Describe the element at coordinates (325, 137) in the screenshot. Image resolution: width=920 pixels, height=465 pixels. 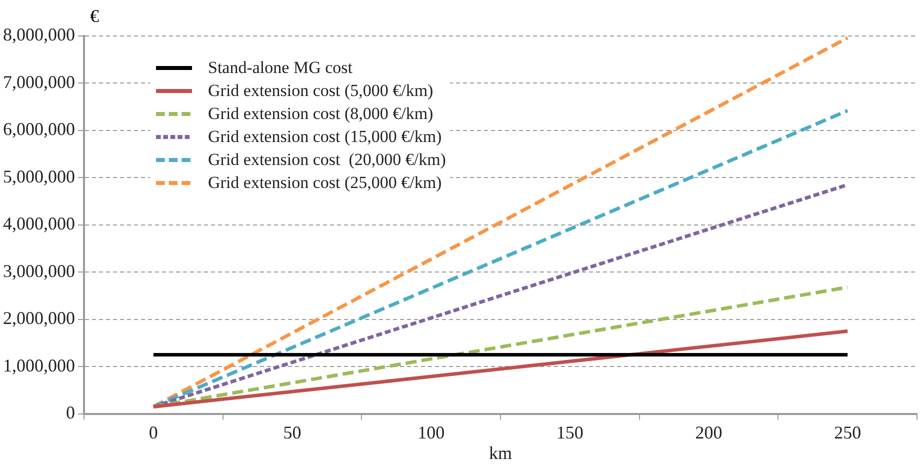
I see `legend-label: Grid extension cost (15,000 €/km)` at that location.